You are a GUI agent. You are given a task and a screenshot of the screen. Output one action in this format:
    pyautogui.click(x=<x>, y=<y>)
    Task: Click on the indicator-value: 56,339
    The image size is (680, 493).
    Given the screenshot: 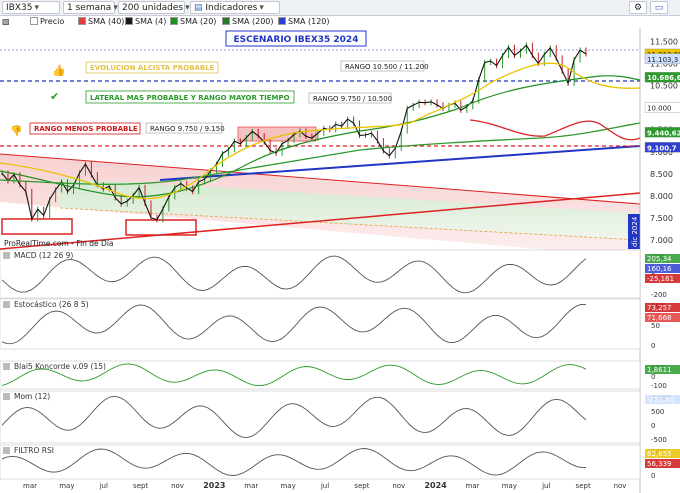 What is the action you would take?
    pyautogui.click(x=659, y=464)
    